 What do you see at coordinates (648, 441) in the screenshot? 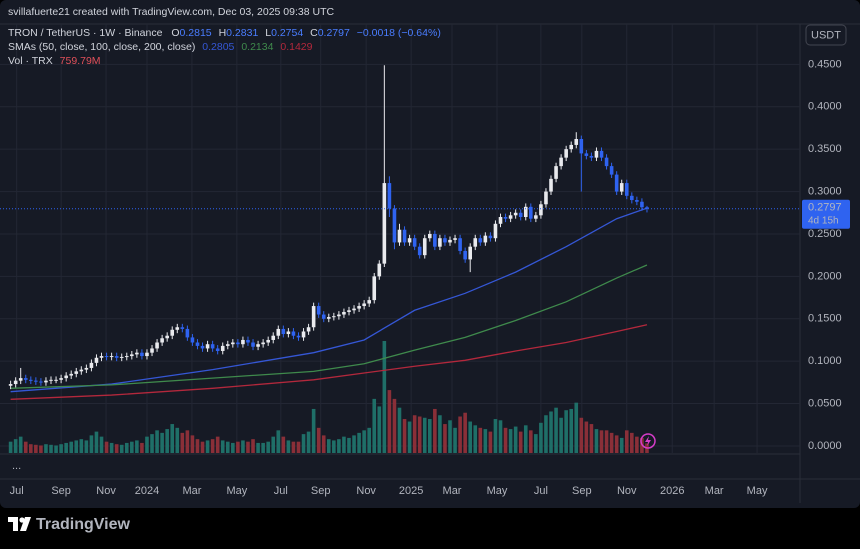
I see `lightning-icon` at bounding box center [648, 441].